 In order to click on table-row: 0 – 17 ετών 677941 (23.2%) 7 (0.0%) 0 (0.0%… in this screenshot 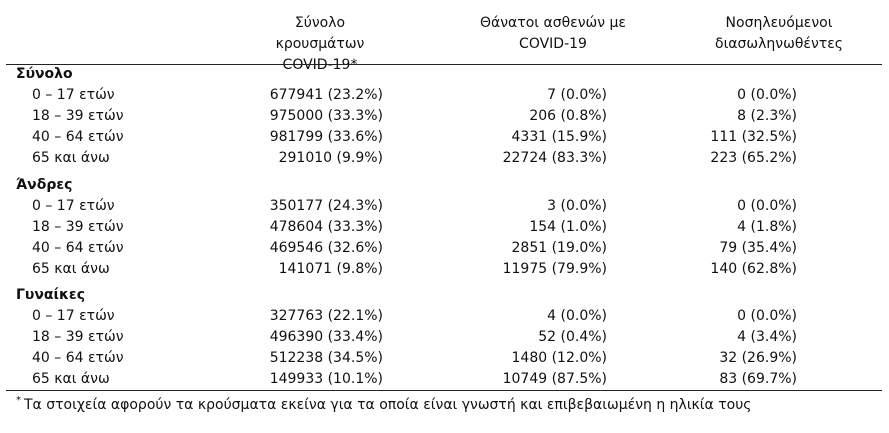, I will do `click(444, 95)`.